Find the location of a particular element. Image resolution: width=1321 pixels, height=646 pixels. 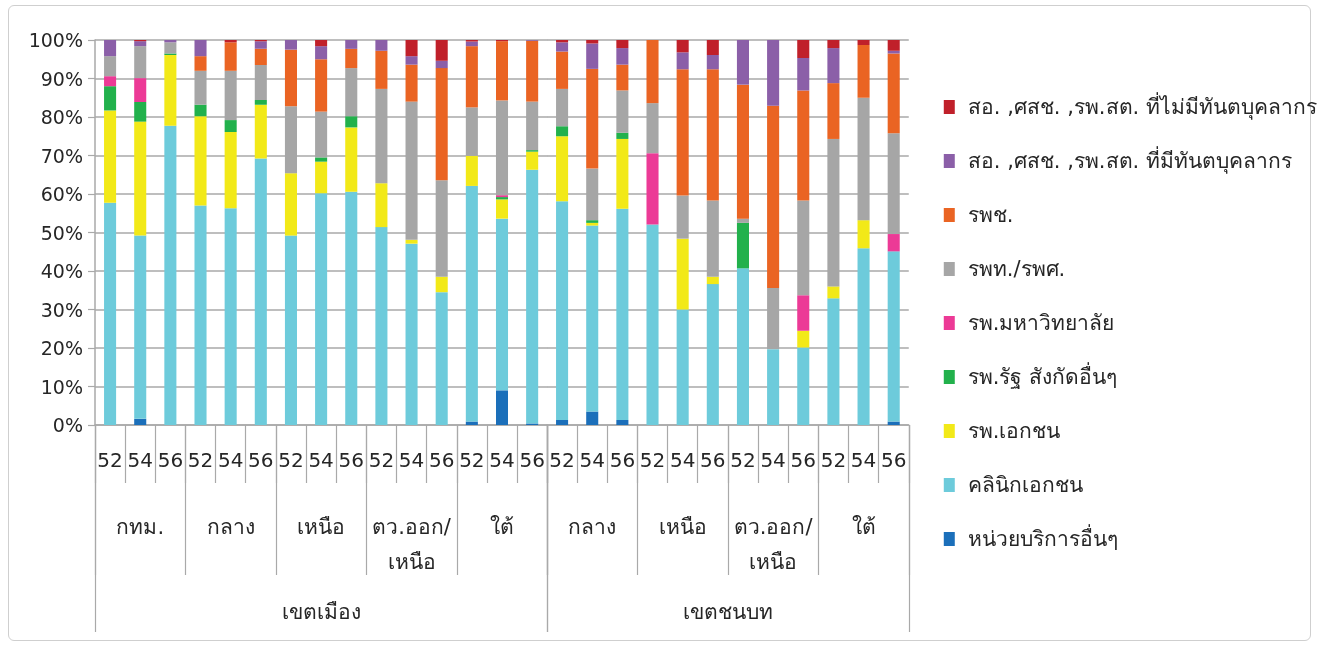

y-tick-label: 20% is located at coordinates (61, 348).